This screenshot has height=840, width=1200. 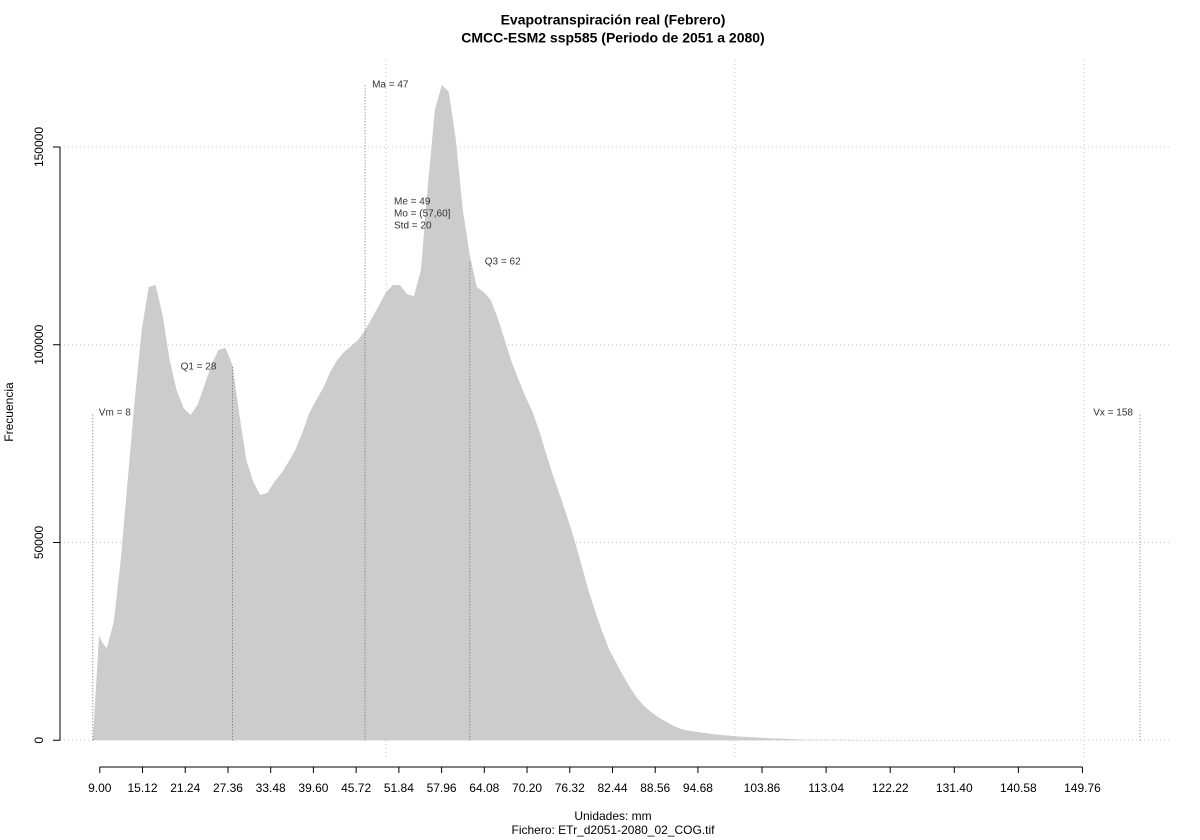 I want to click on y-tick-label: 150000, so click(x=39, y=147).